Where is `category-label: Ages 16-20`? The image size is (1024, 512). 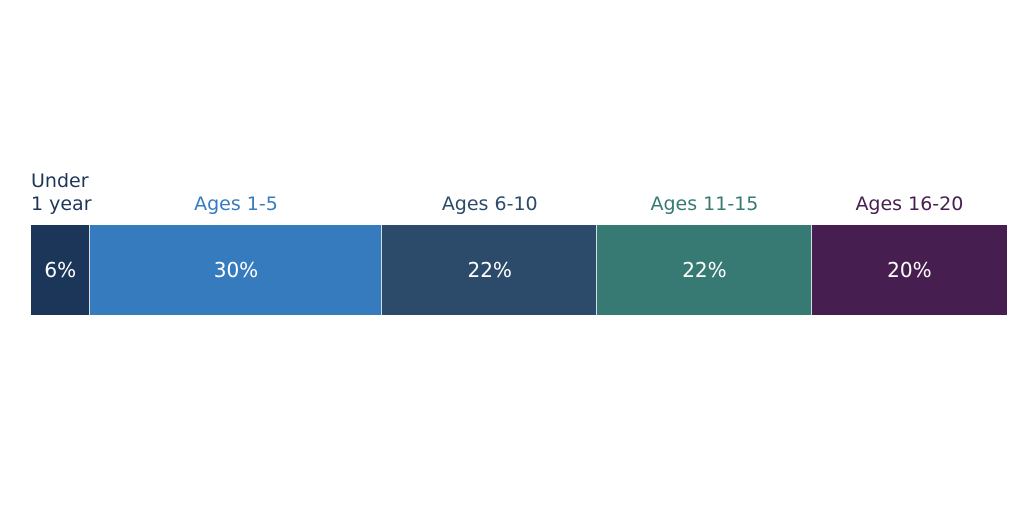
category-label: Ages 16-20 is located at coordinates (909, 204).